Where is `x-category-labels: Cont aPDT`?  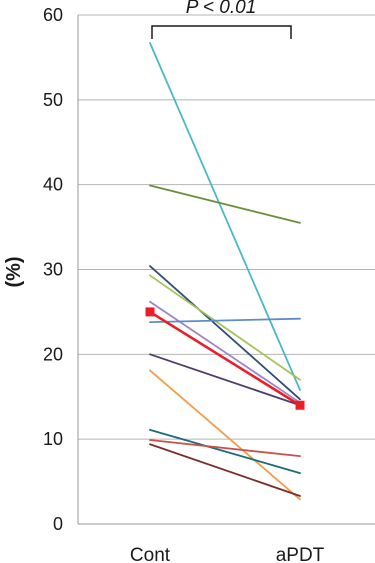 x-category-labels: Cont aPDT is located at coordinates (227, 554).